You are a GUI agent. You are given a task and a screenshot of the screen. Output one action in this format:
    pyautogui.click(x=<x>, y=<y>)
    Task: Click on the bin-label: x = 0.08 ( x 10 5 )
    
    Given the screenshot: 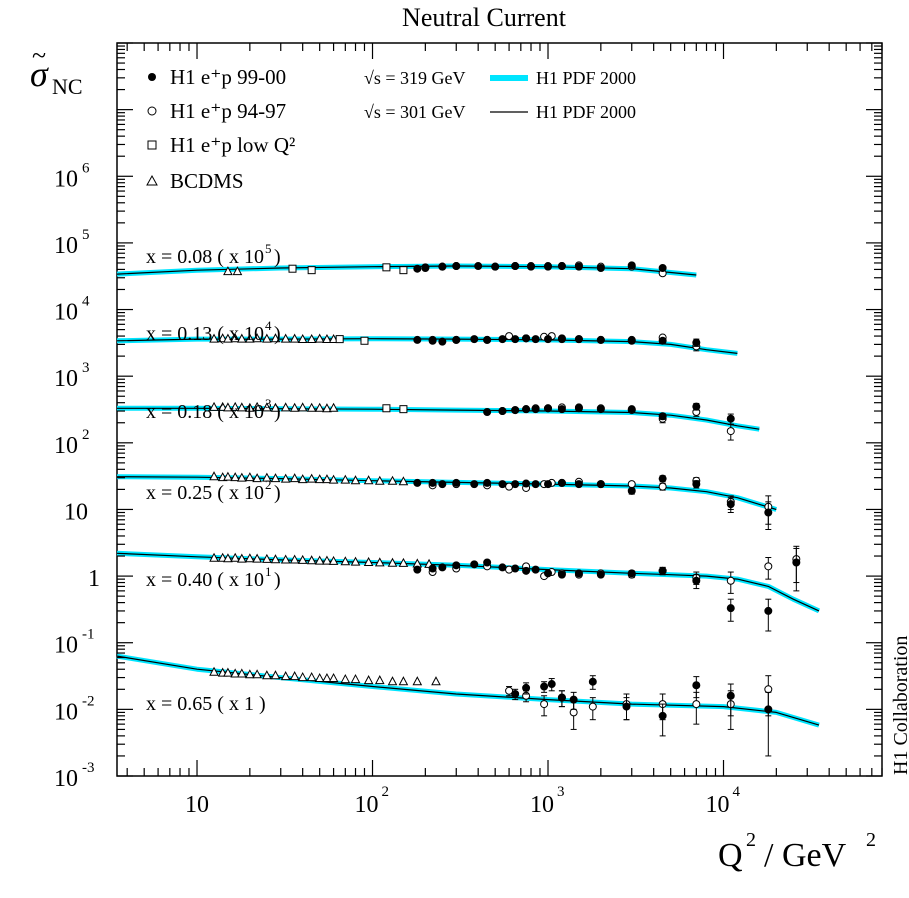 What is the action you would take?
    pyautogui.click(x=213, y=254)
    